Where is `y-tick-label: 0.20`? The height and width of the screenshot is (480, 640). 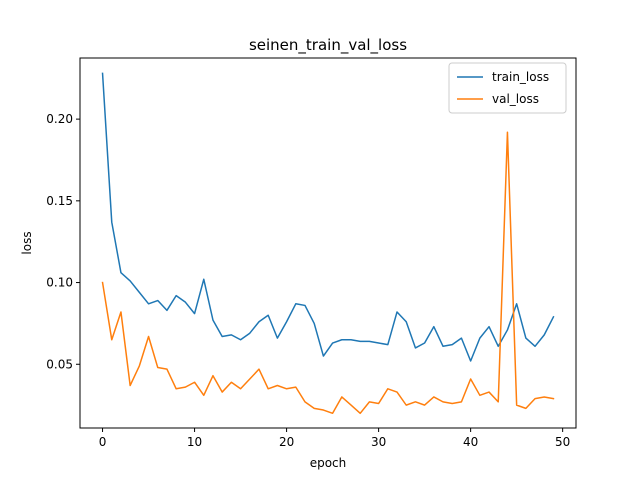 y-tick-label: 0.20 is located at coordinates (59, 119).